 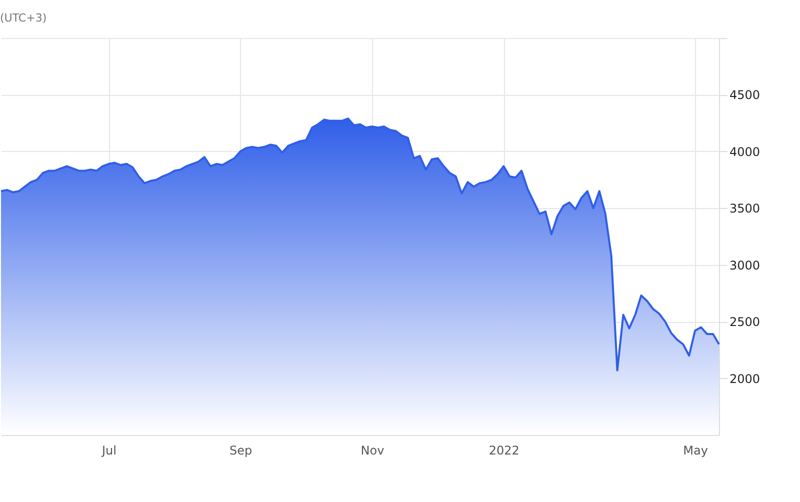 What do you see at coordinates (504, 451) in the screenshot?
I see `x-tick-label: 2022` at bounding box center [504, 451].